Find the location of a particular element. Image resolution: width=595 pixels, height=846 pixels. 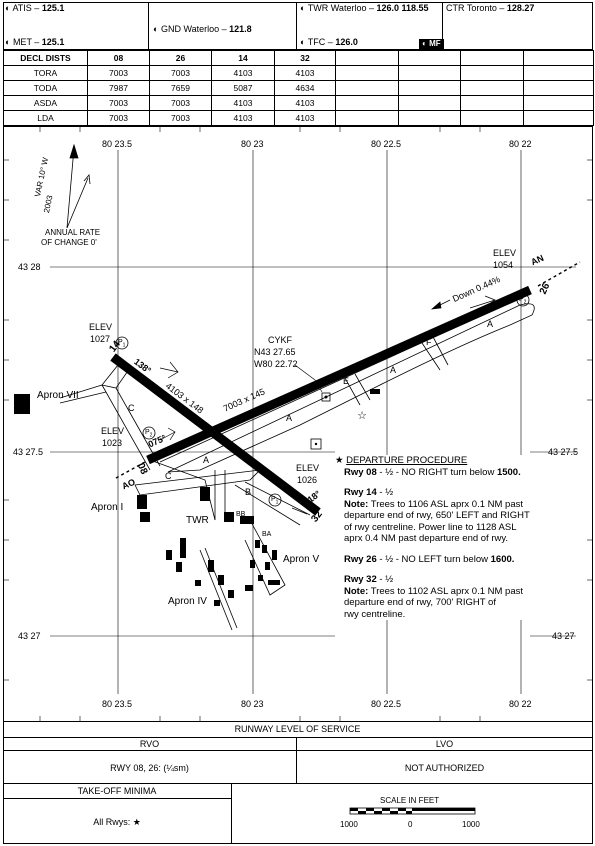

apron-iv-label: Apron IV is located at coordinates (187, 601).